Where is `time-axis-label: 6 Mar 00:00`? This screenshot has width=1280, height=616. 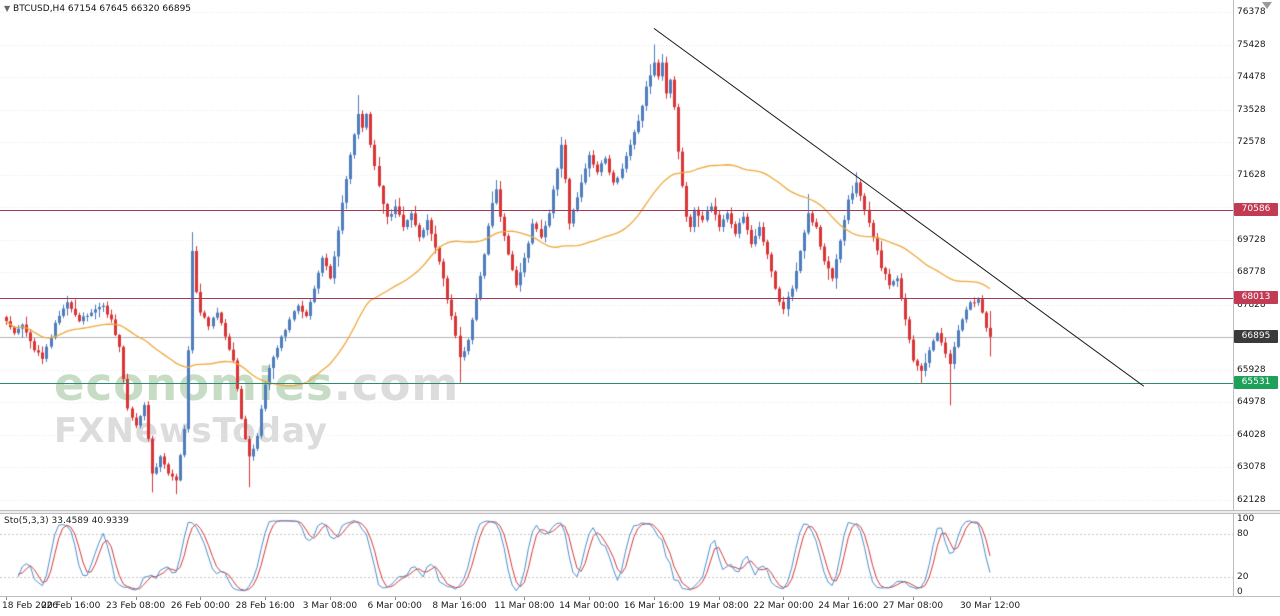 time-axis-label: 6 Mar 00:00 is located at coordinates (394, 606).